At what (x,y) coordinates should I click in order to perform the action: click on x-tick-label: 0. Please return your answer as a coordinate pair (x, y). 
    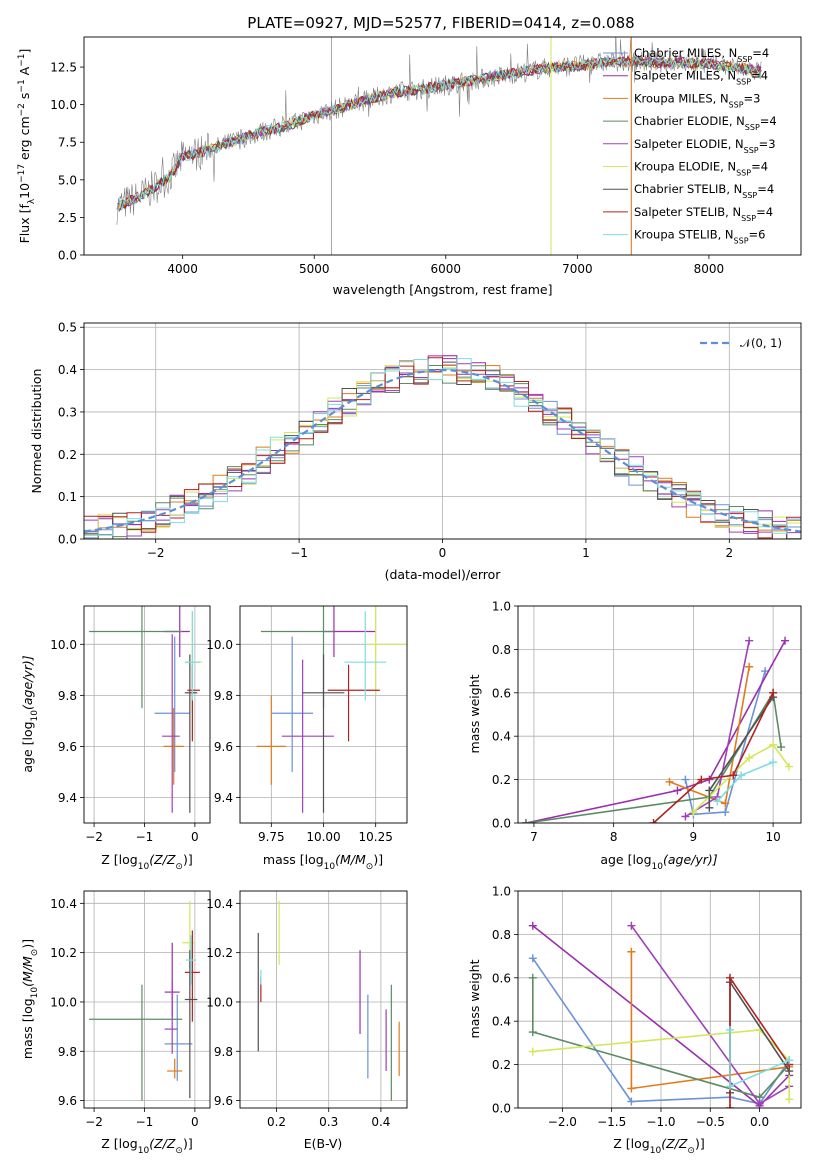
    Looking at the image, I should click on (195, 837).